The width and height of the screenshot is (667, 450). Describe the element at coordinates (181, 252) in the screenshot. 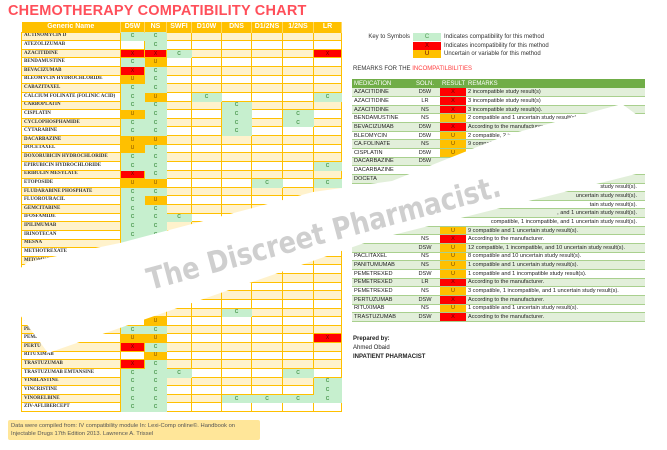

I see `table-row: METHOTREXATE` at that location.